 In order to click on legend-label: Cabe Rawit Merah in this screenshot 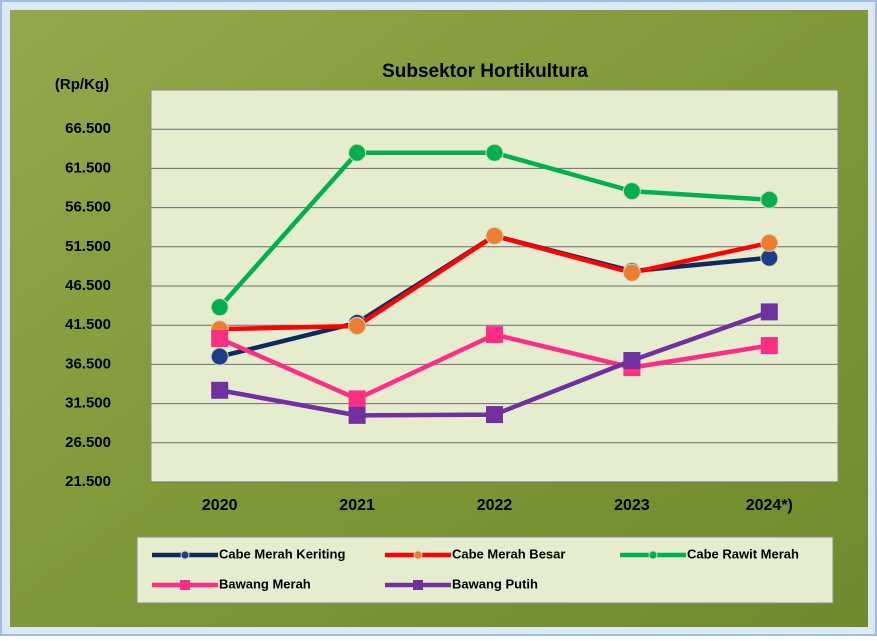, I will do `click(743, 553)`.